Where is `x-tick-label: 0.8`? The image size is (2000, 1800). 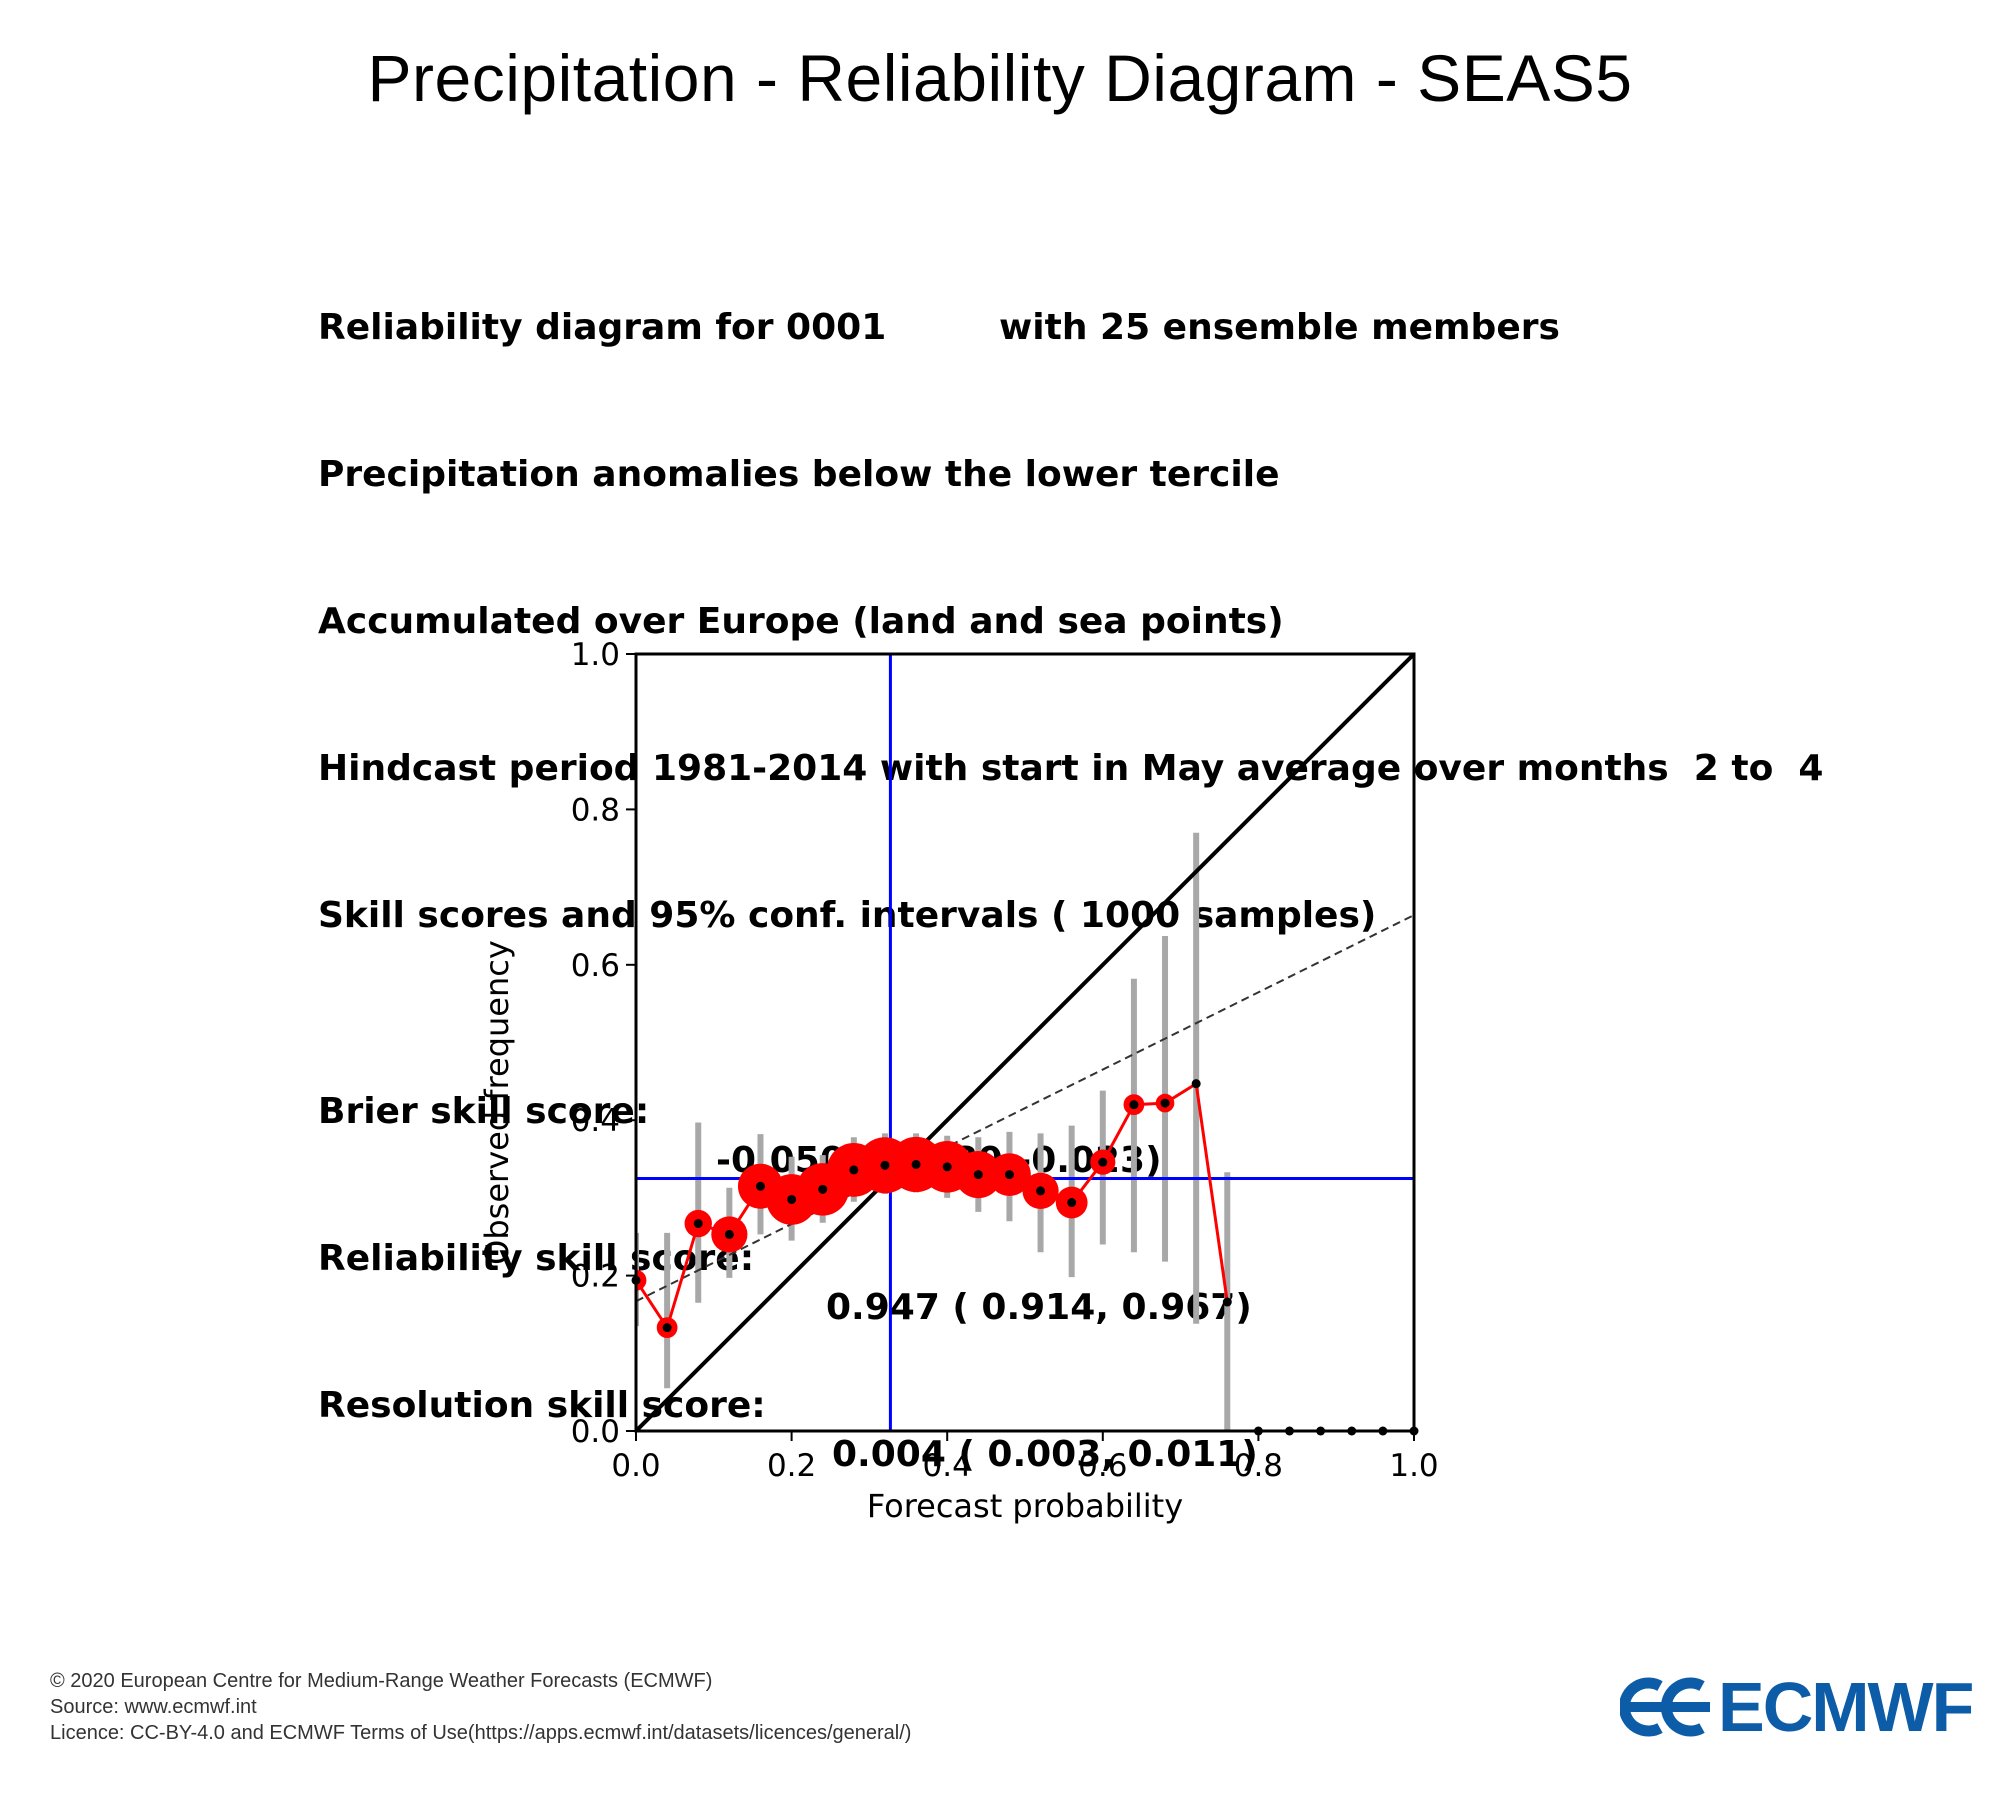 x-tick-label: 0.8 is located at coordinates (1258, 1466).